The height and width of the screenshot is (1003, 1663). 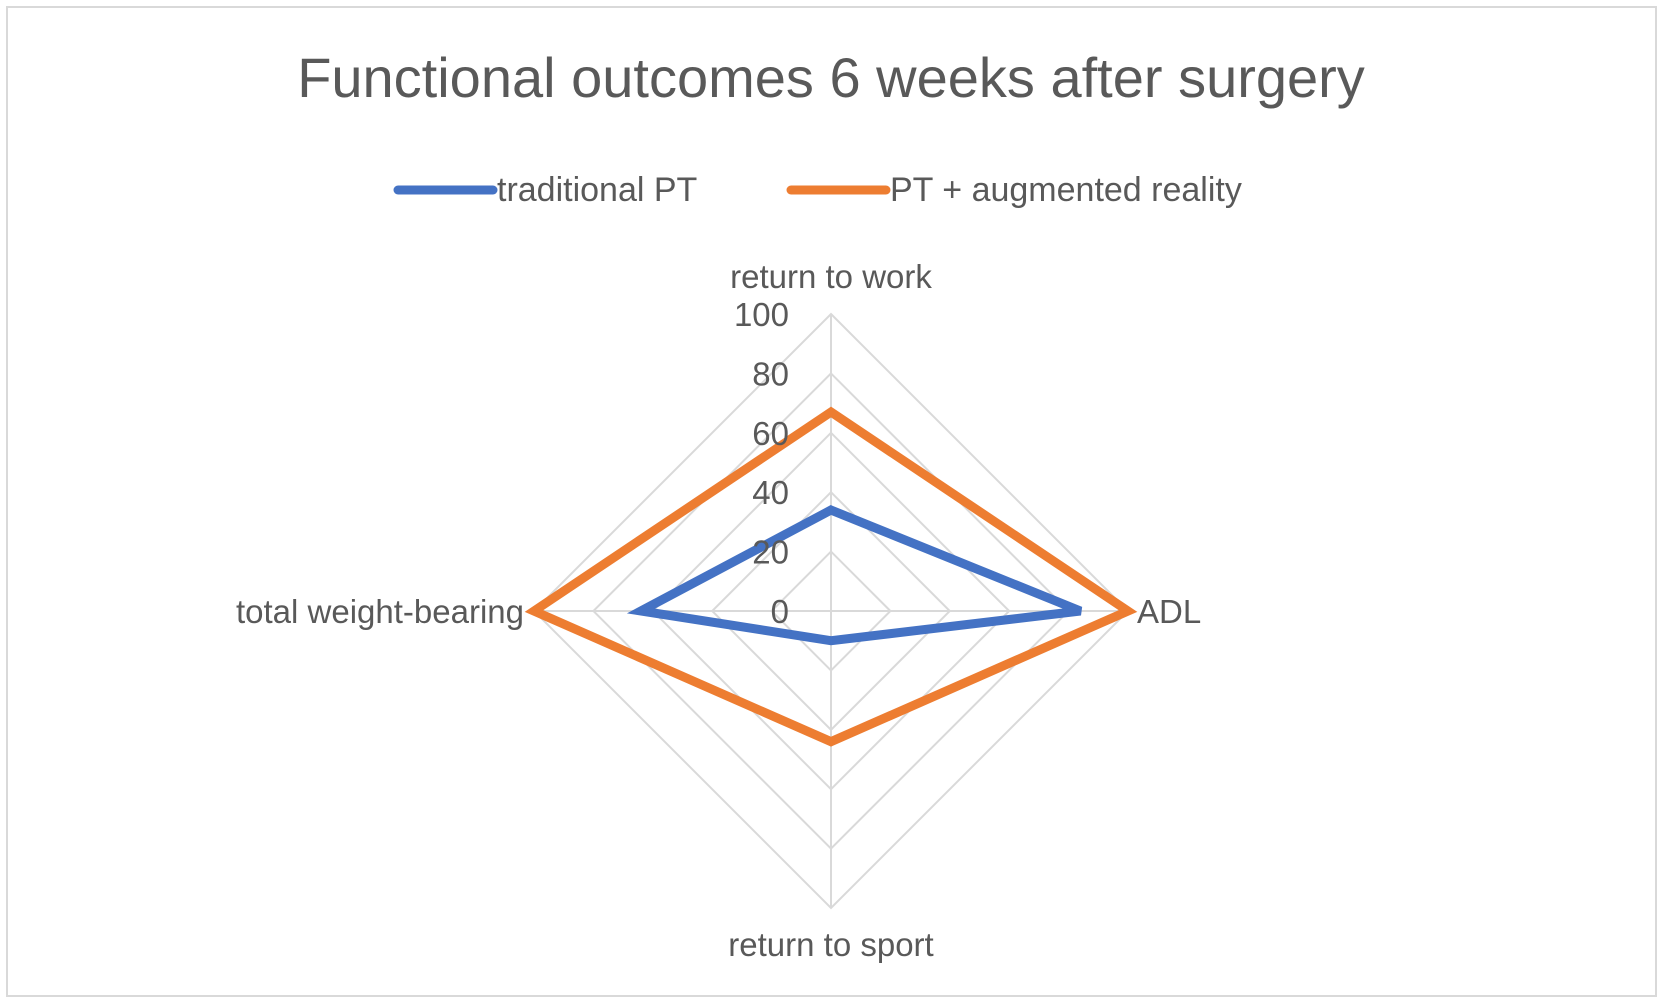 I want to click on legend: traditional PT PT + augmented reality, so click(x=817, y=190).